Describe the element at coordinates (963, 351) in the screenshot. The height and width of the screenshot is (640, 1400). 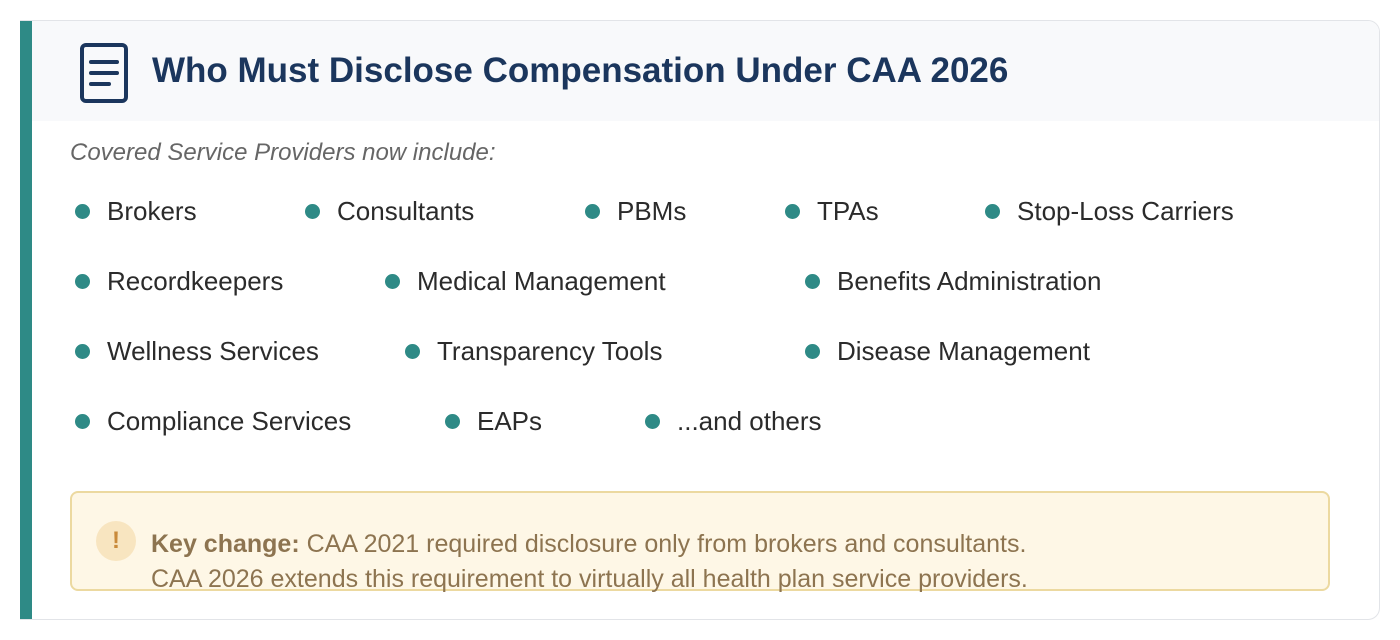
I see `list-item-label: Disease Management` at that location.